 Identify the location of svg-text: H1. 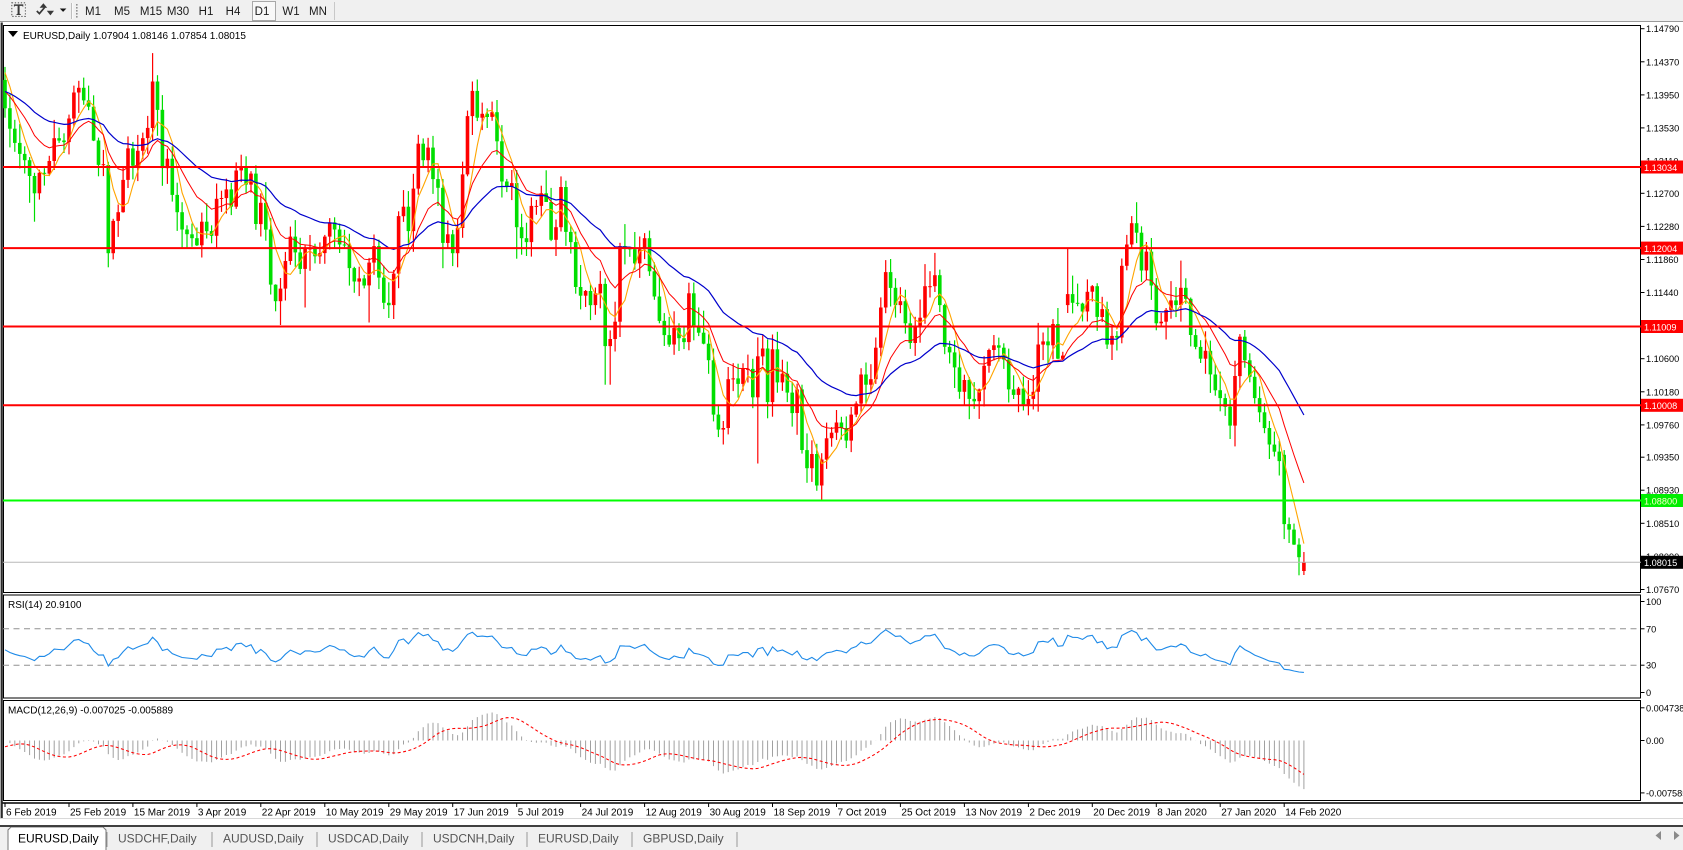
(206, 12).